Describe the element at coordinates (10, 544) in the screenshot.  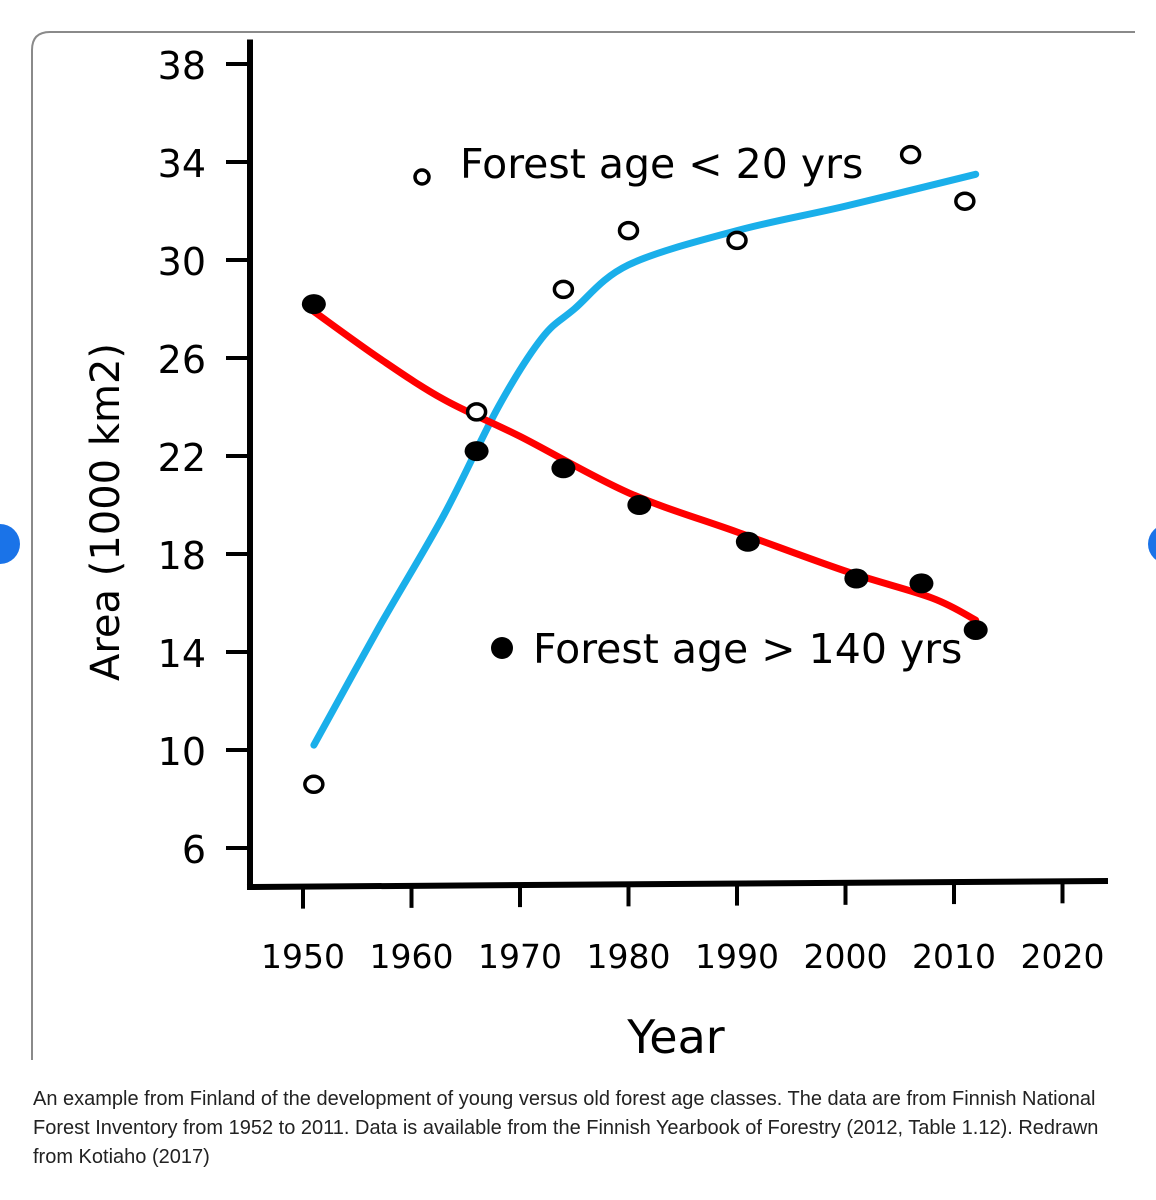
I see `previous-slide-button` at that location.